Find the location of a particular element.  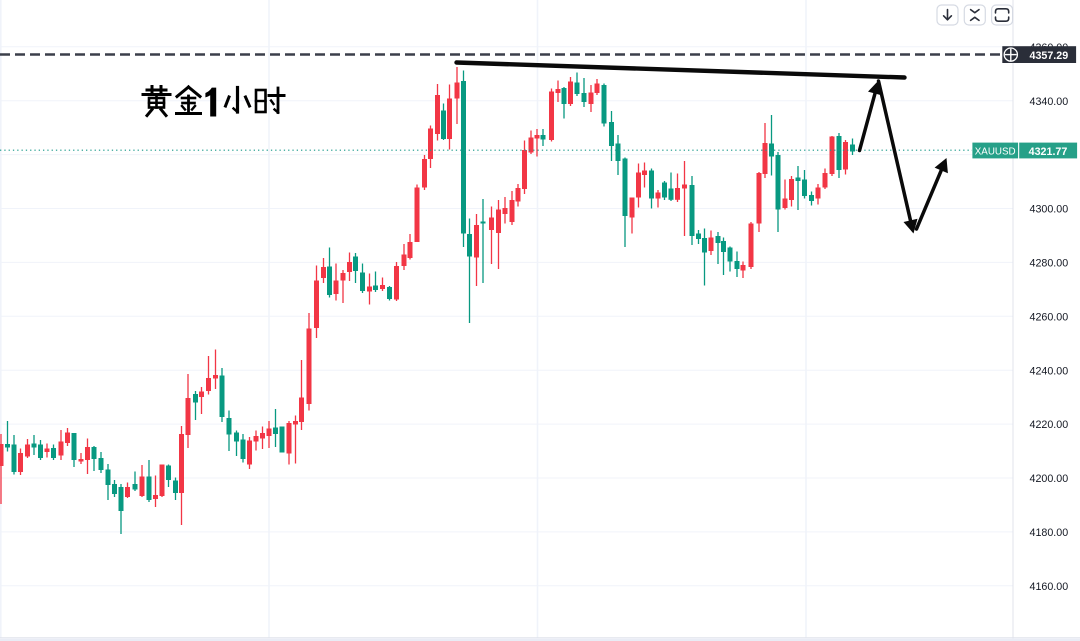

svg-text: 4280.00 is located at coordinates (1049, 264).